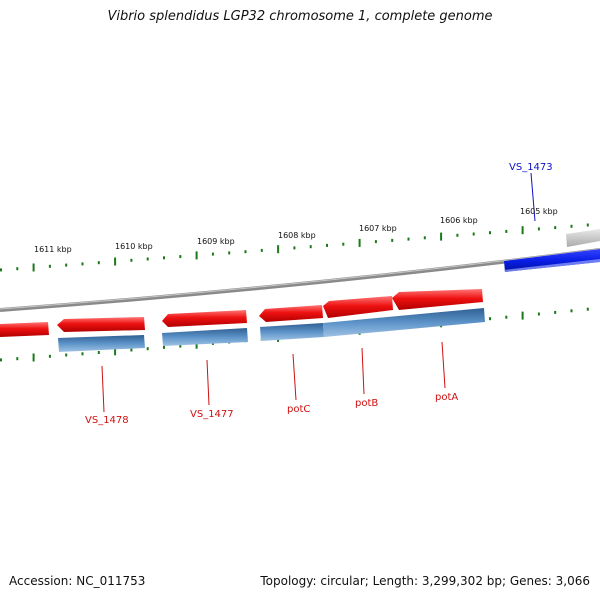 The image size is (600, 600). What do you see at coordinates (107, 420) in the screenshot?
I see `gene-label-vs1478: VS_1478` at bounding box center [107, 420].